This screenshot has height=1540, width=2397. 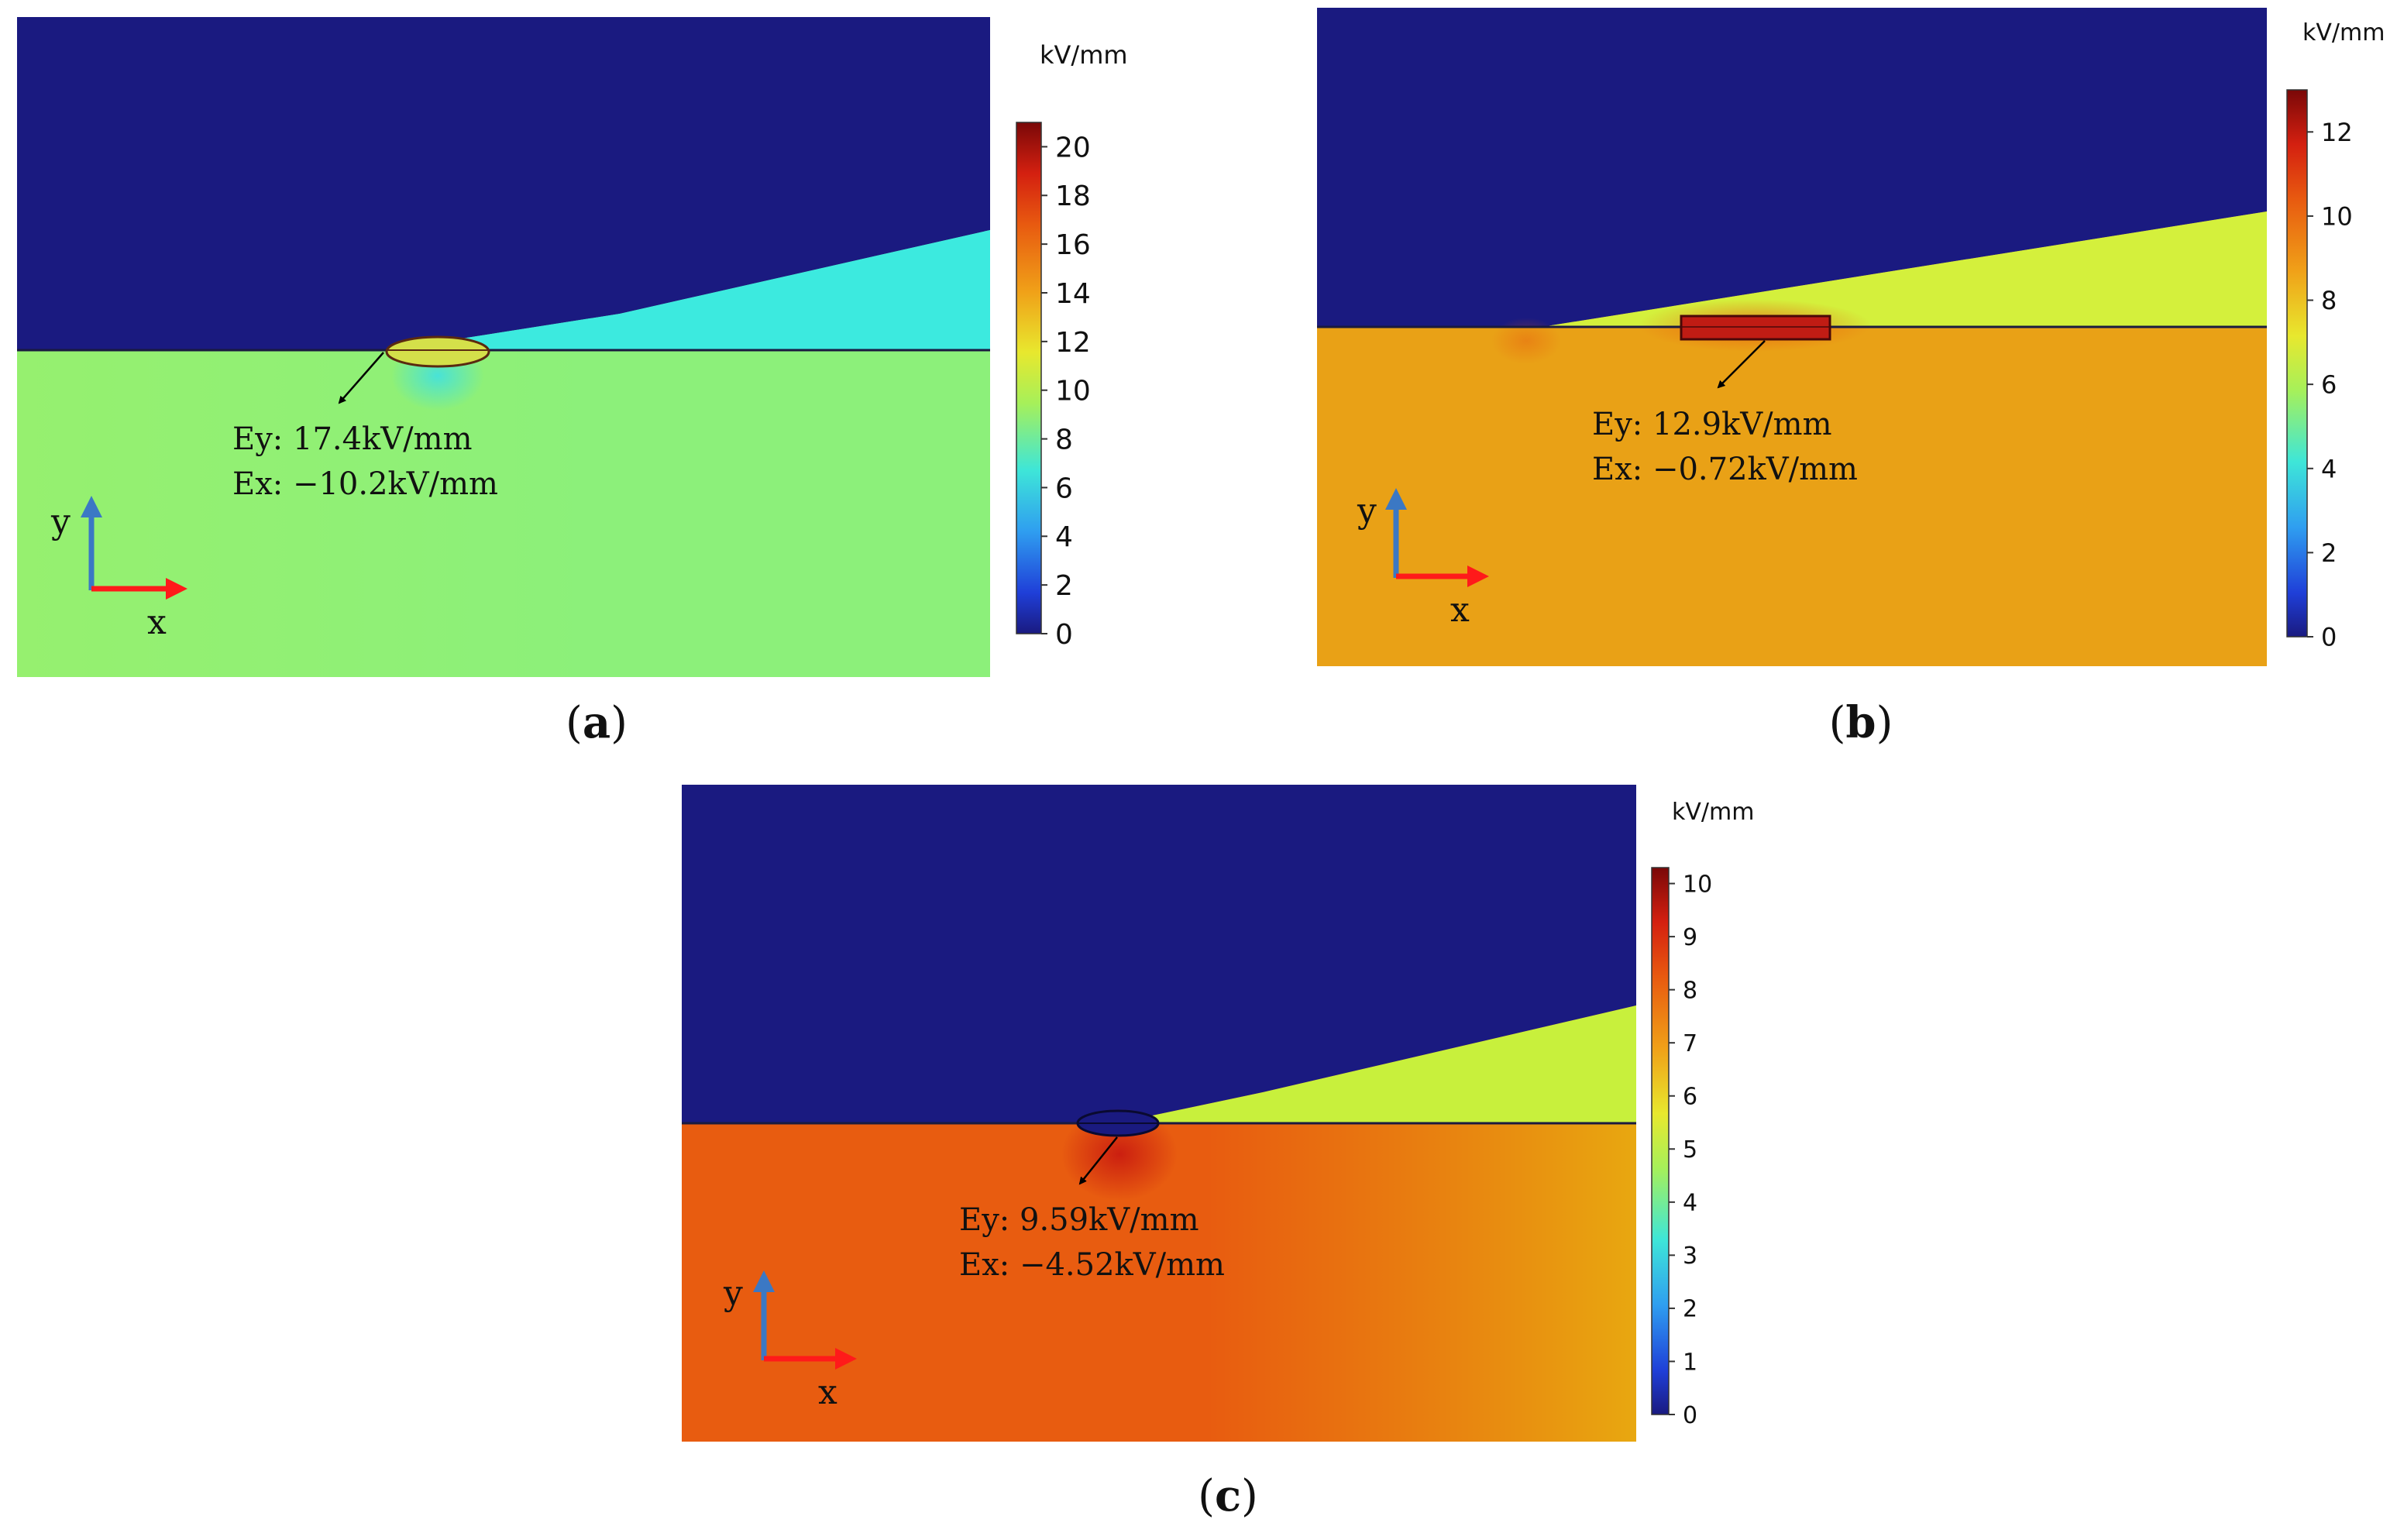 What do you see at coordinates (764, 1281) in the screenshot?
I see `panel-c-y-arrowhead` at bounding box center [764, 1281].